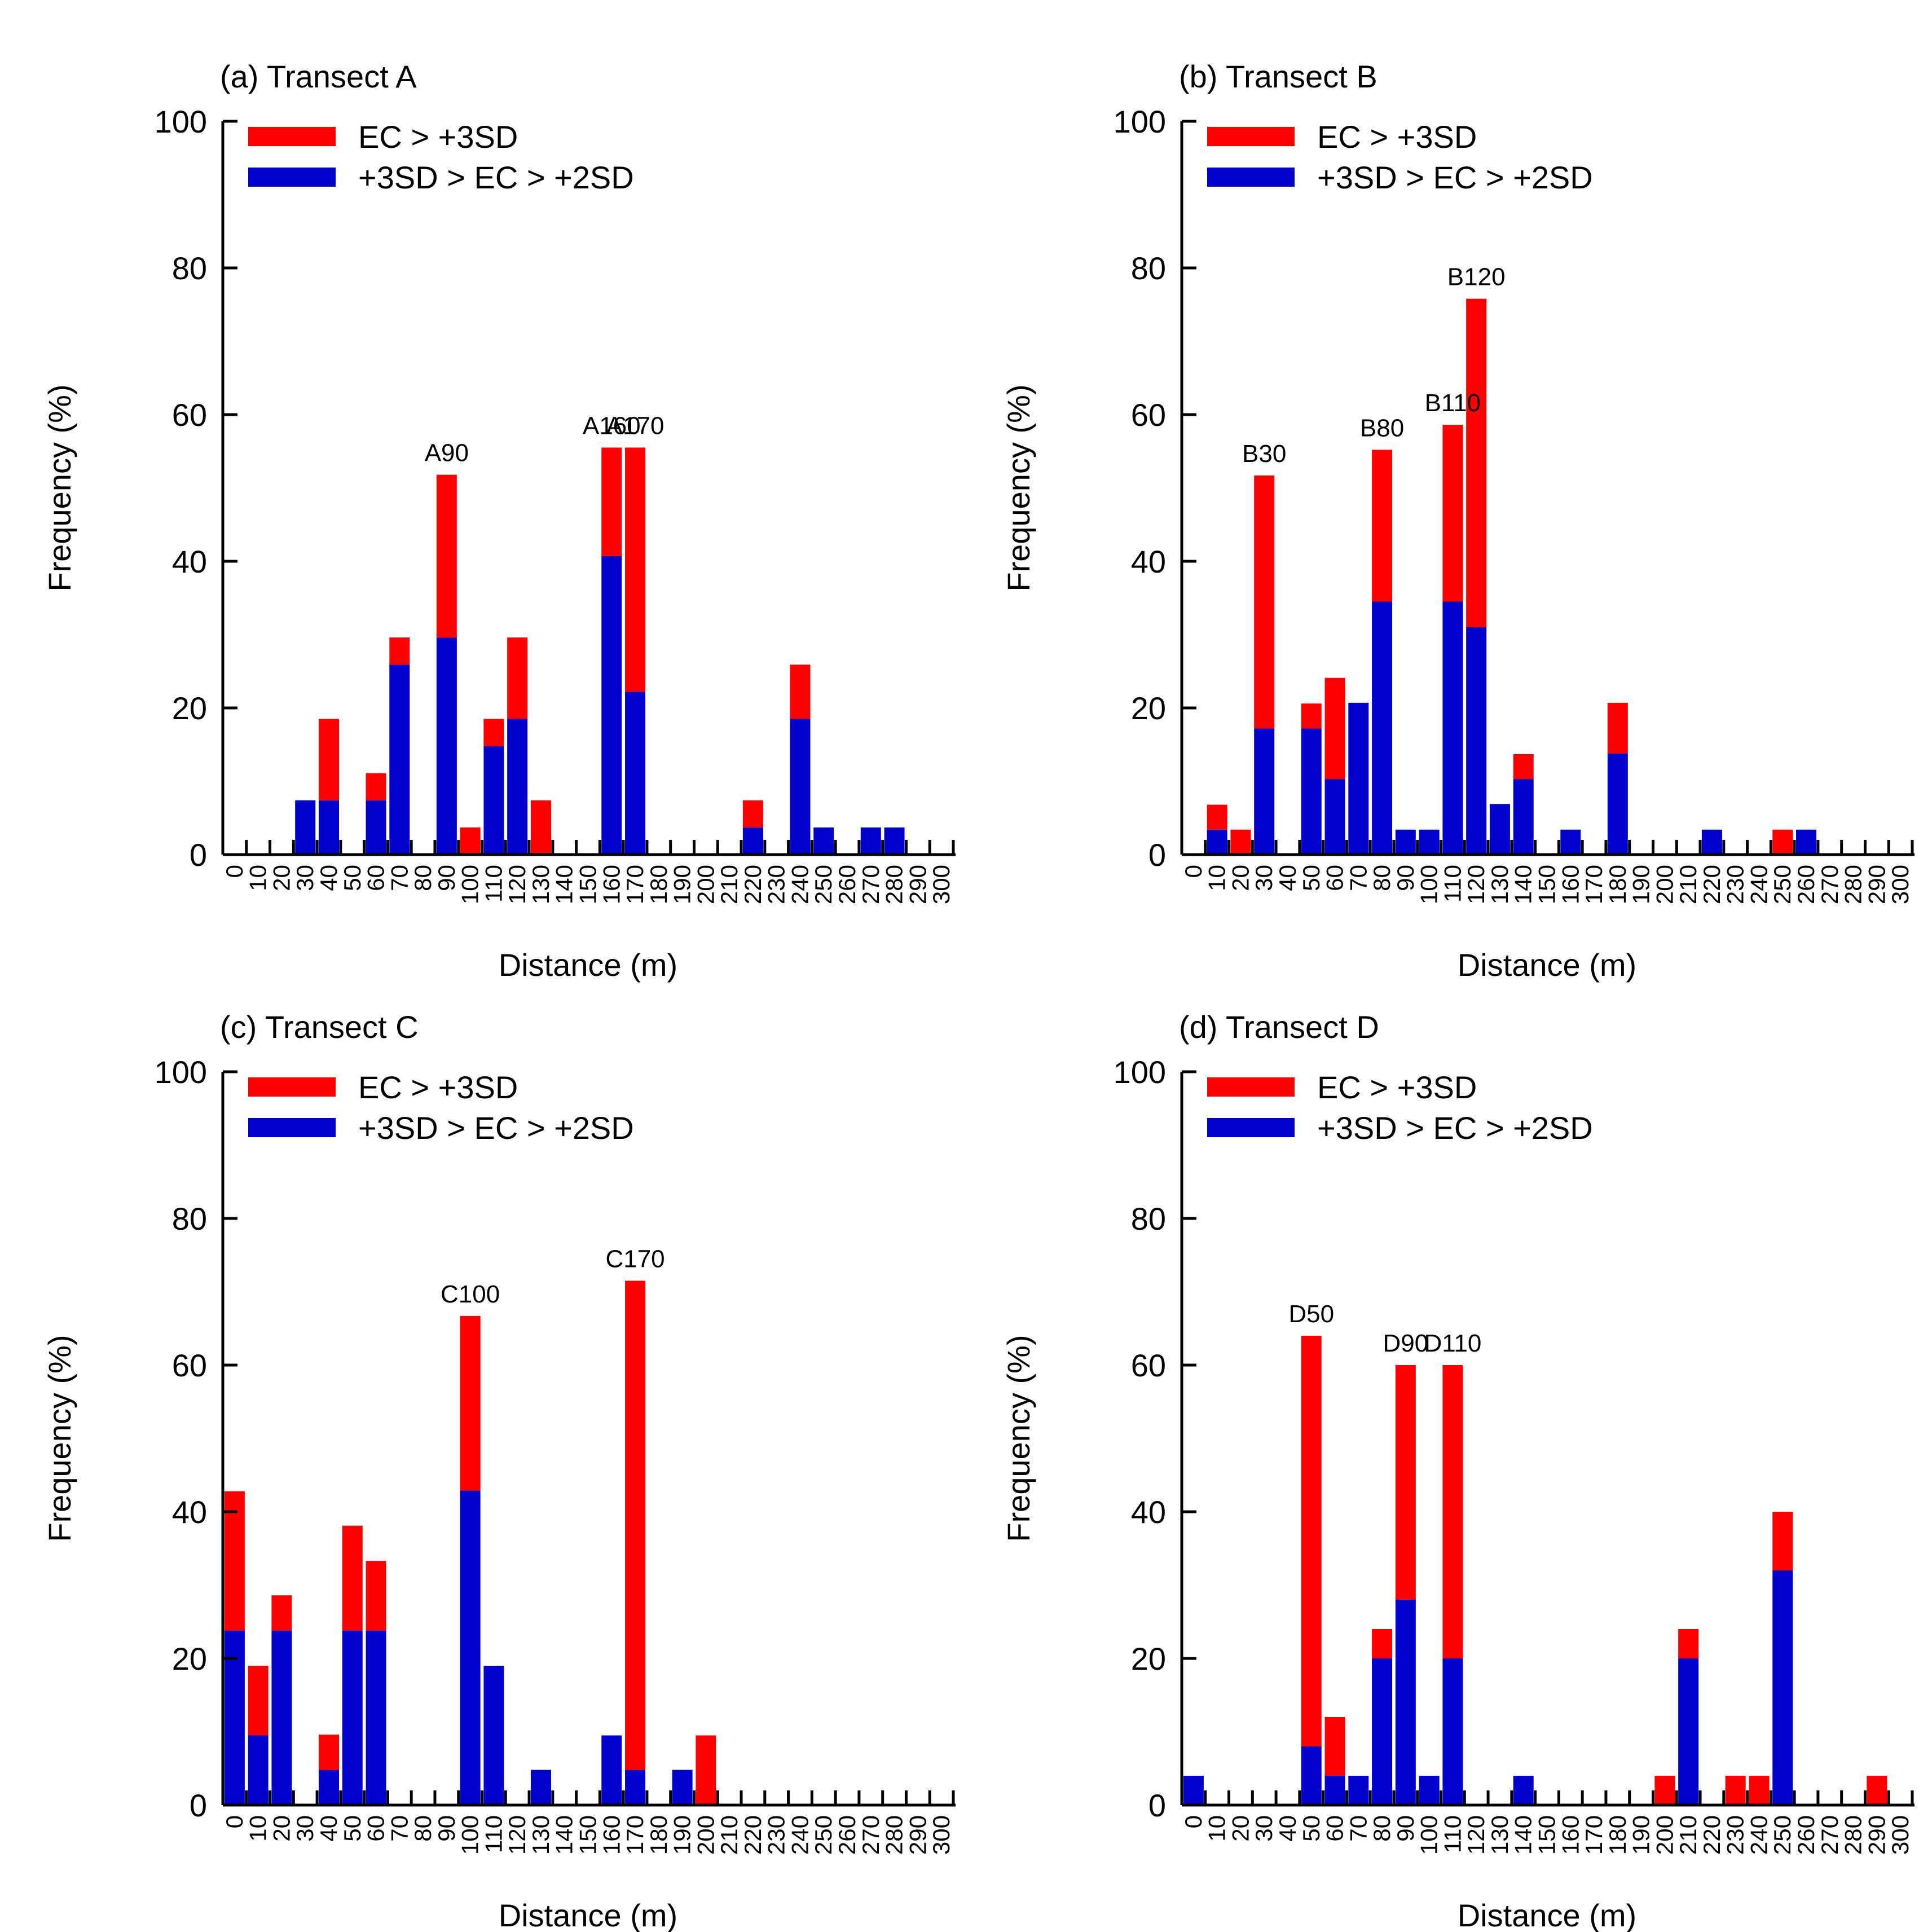  What do you see at coordinates (658, 1835) in the screenshot?
I see `x-tick-label-180: 180` at bounding box center [658, 1835].